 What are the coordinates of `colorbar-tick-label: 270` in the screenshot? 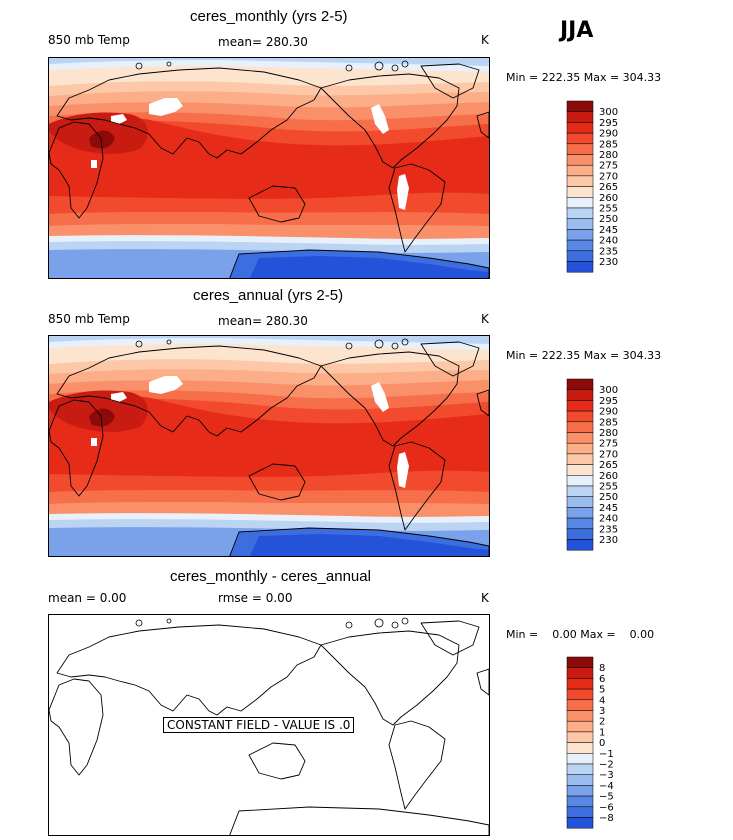 It's located at (608, 454).